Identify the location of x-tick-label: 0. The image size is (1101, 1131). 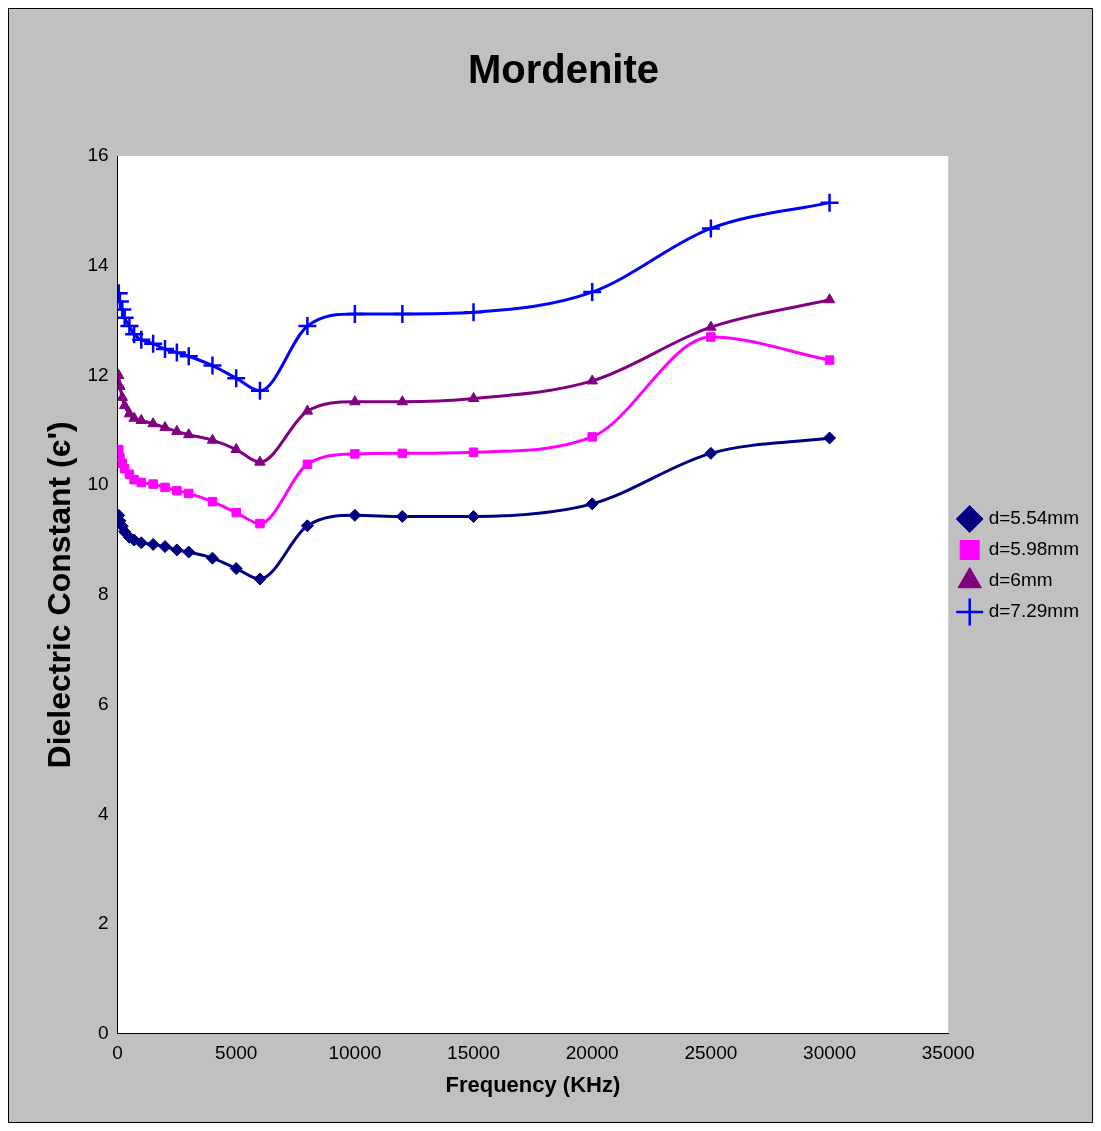
(117, 1053).